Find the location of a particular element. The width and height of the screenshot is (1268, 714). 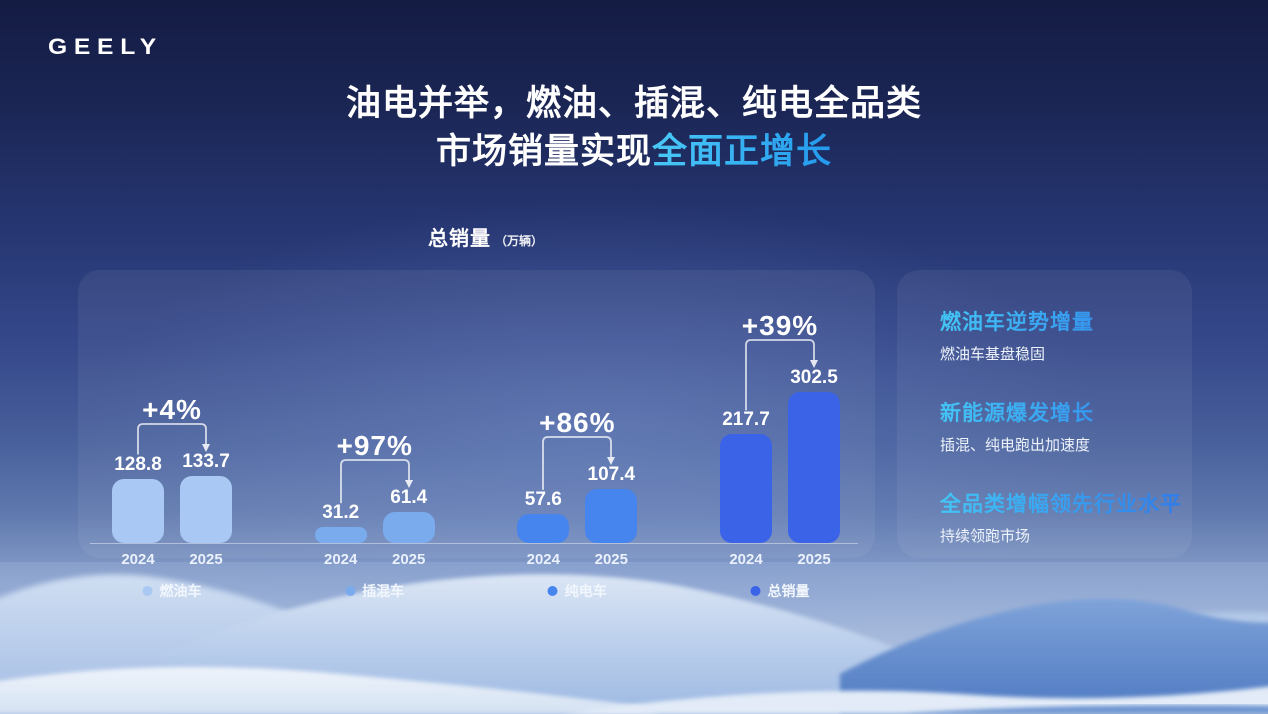

side-panel-item-2: 新能源爆发增长插混、纯电跑出加速度 is located at coordinates (1061, 426).